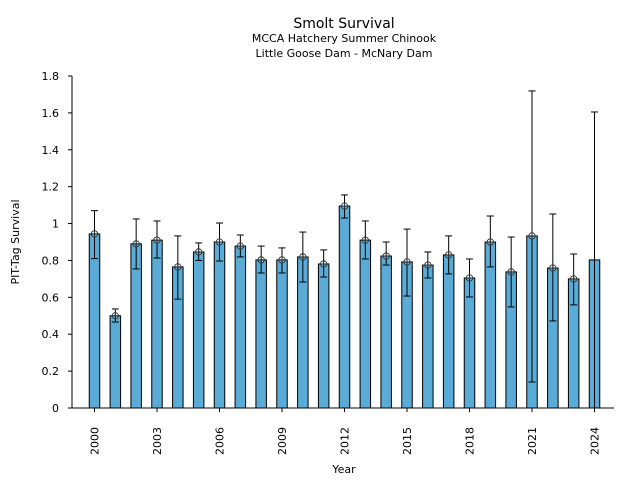 Image resolution: width=640 pixels, height=480 pixels. Describe the element at coordinates (407, 262) in the screenshot. I see `point-marker-2015` at that location.